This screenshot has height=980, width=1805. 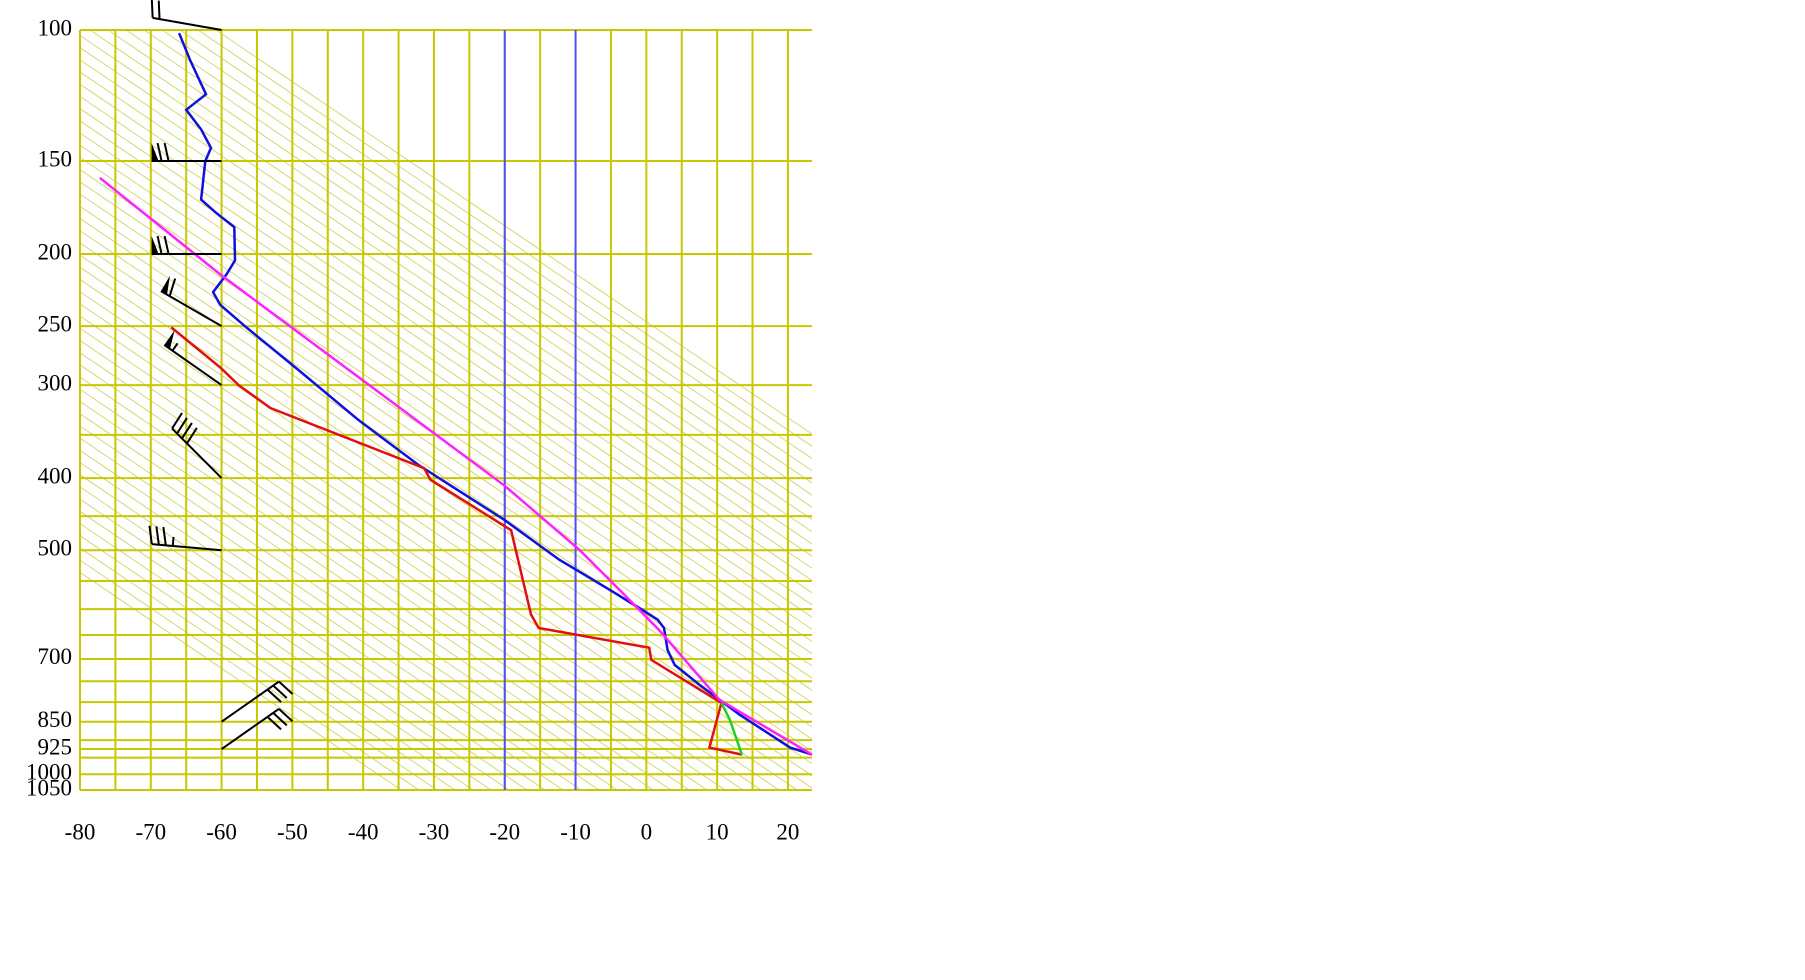 I want to click on y-tick-label: 500, so click(x=55, y=547).